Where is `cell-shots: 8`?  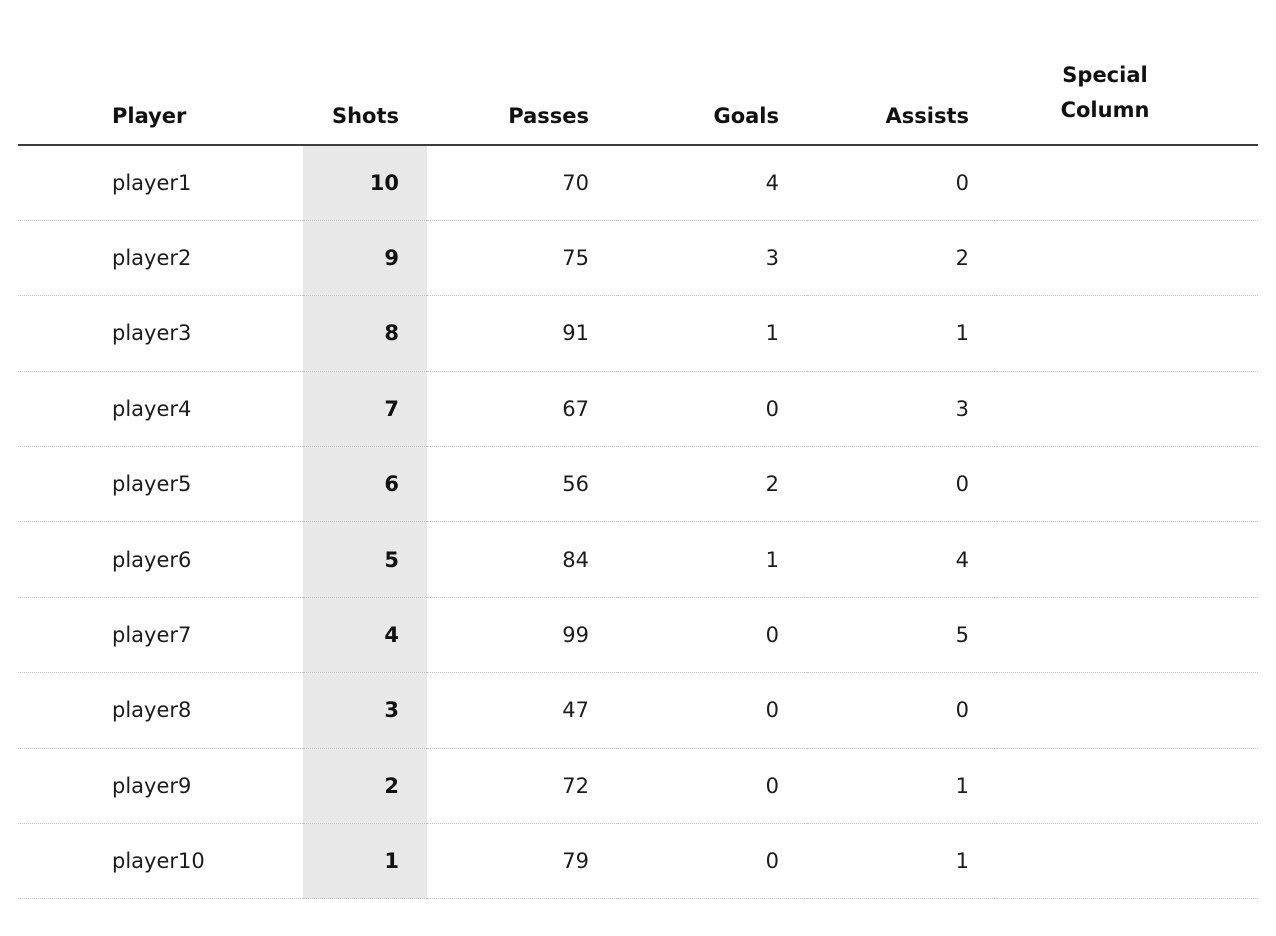 cell-shots: 8 is located at coordinates (365, 333).